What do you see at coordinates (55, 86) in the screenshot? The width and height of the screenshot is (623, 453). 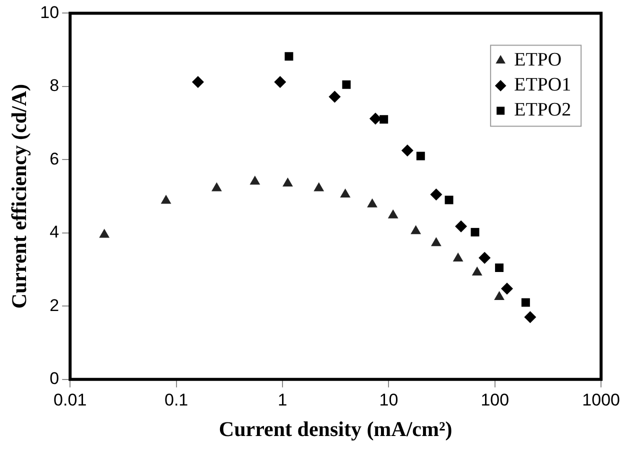 I see `y-tick-label: 8` at bounding box center [55, 86].